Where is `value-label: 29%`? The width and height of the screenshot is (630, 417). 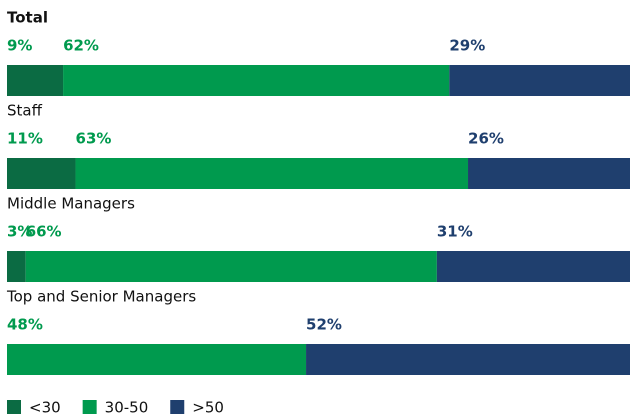 value-label: 29% is located at coordinates (467, 46).